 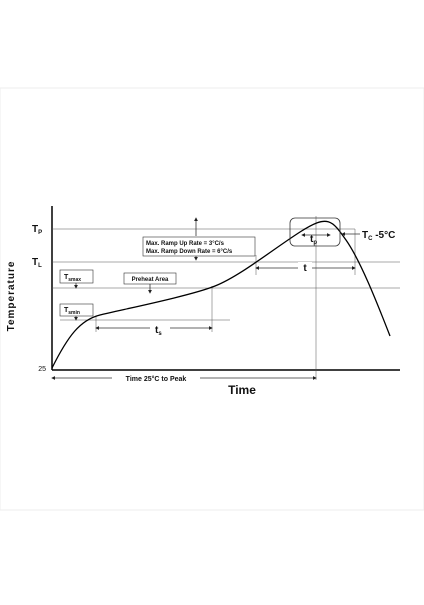 What do you see at coordinates (315, 232) in the screenshot?
I see `peak-box` at bounding box center [315, 232].